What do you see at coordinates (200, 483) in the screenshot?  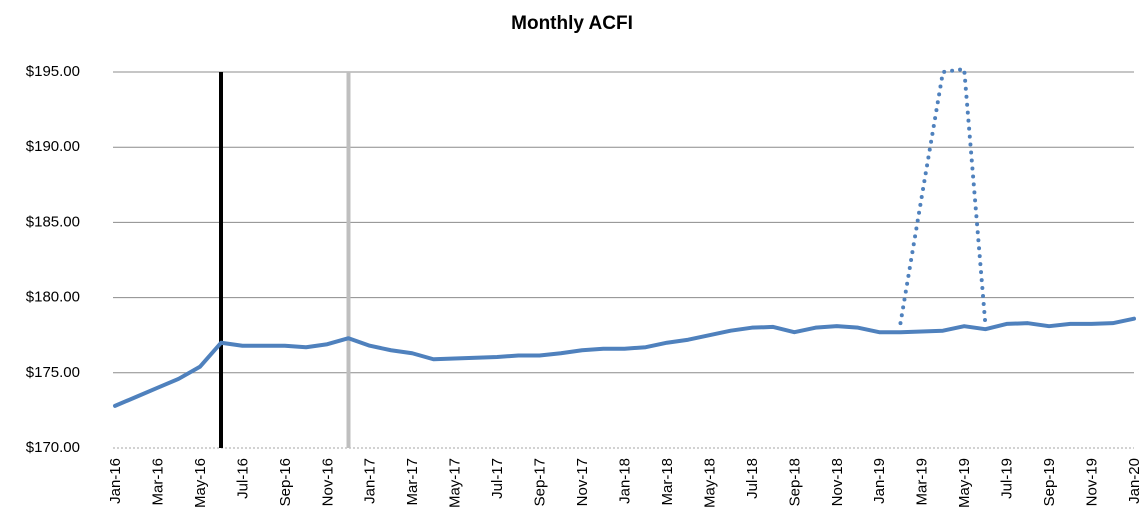 I see `x-tick-label: May-16` at bounding box center [200, 483].